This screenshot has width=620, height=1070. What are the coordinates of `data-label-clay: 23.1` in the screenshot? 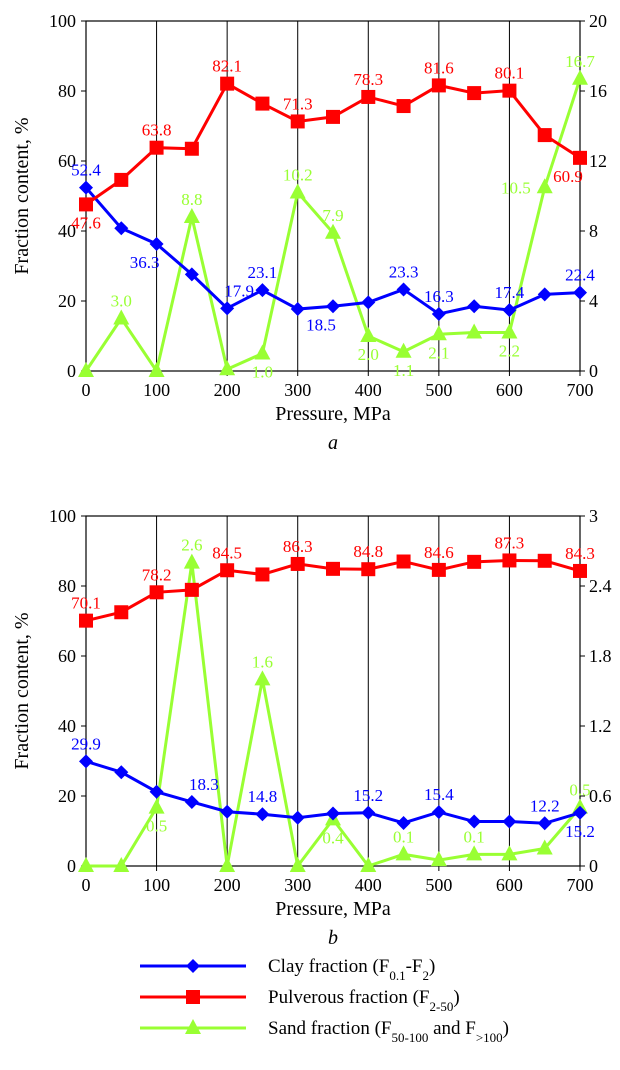 It's located at (263, 272).